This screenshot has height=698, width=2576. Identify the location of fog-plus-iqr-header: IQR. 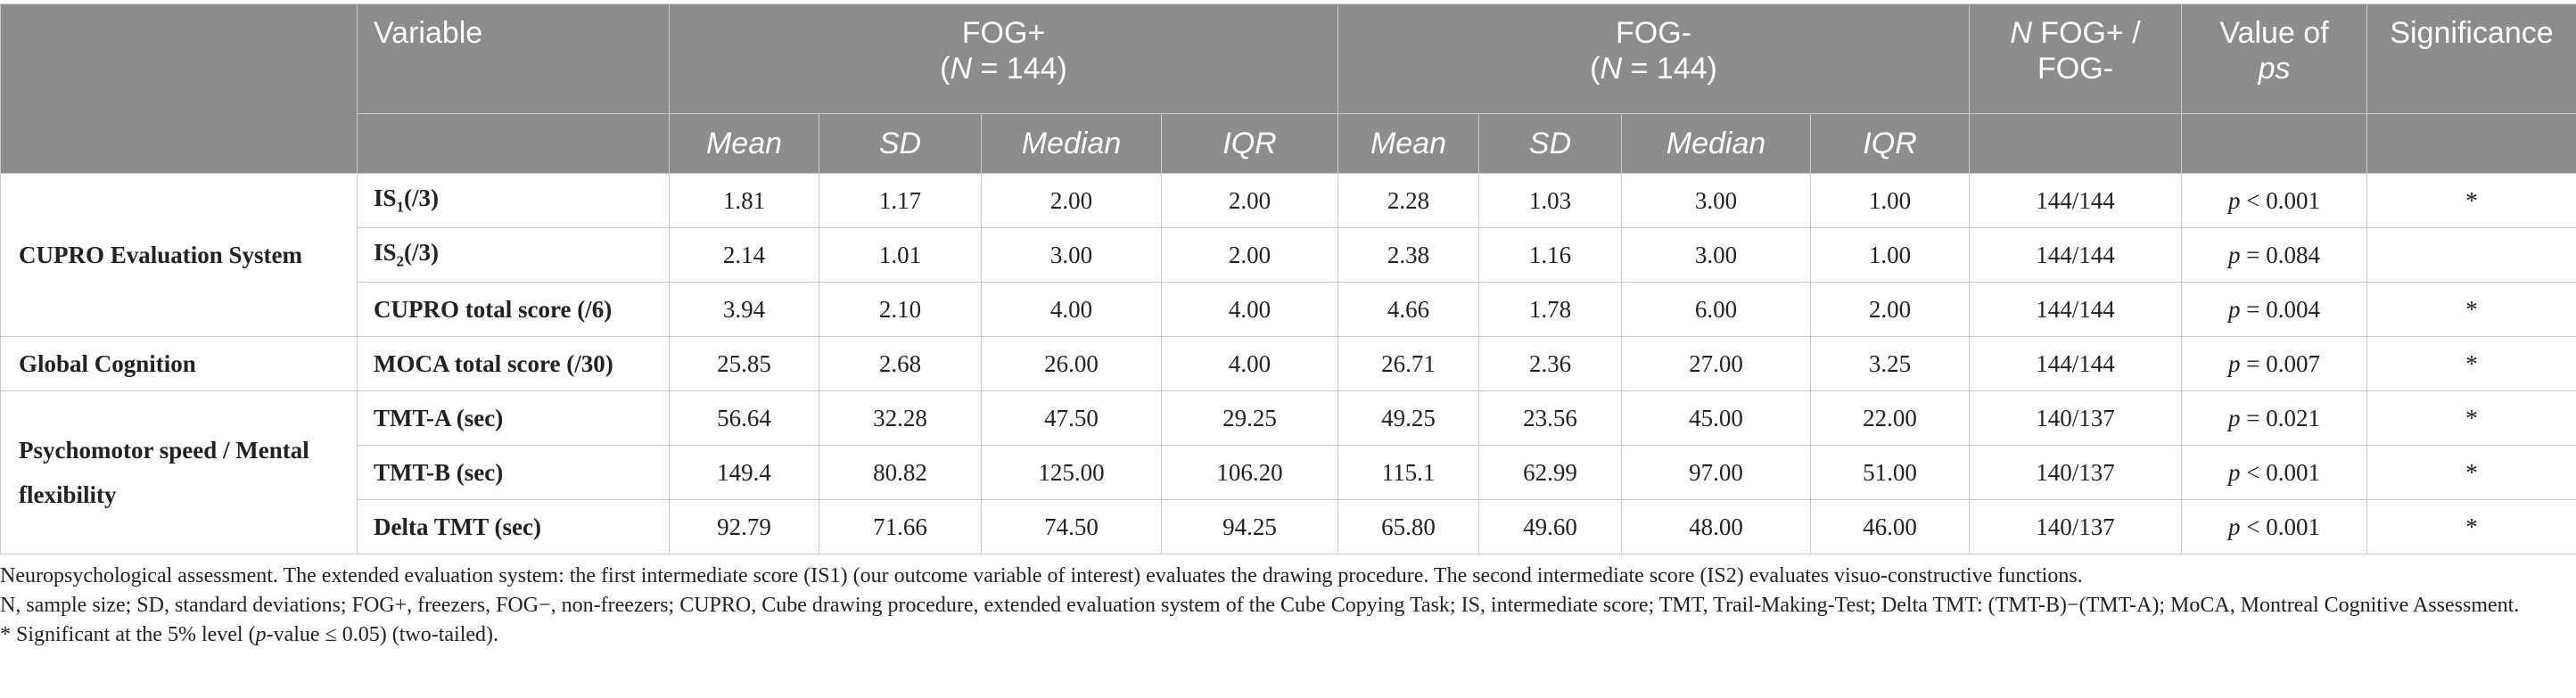
(1249, 144).